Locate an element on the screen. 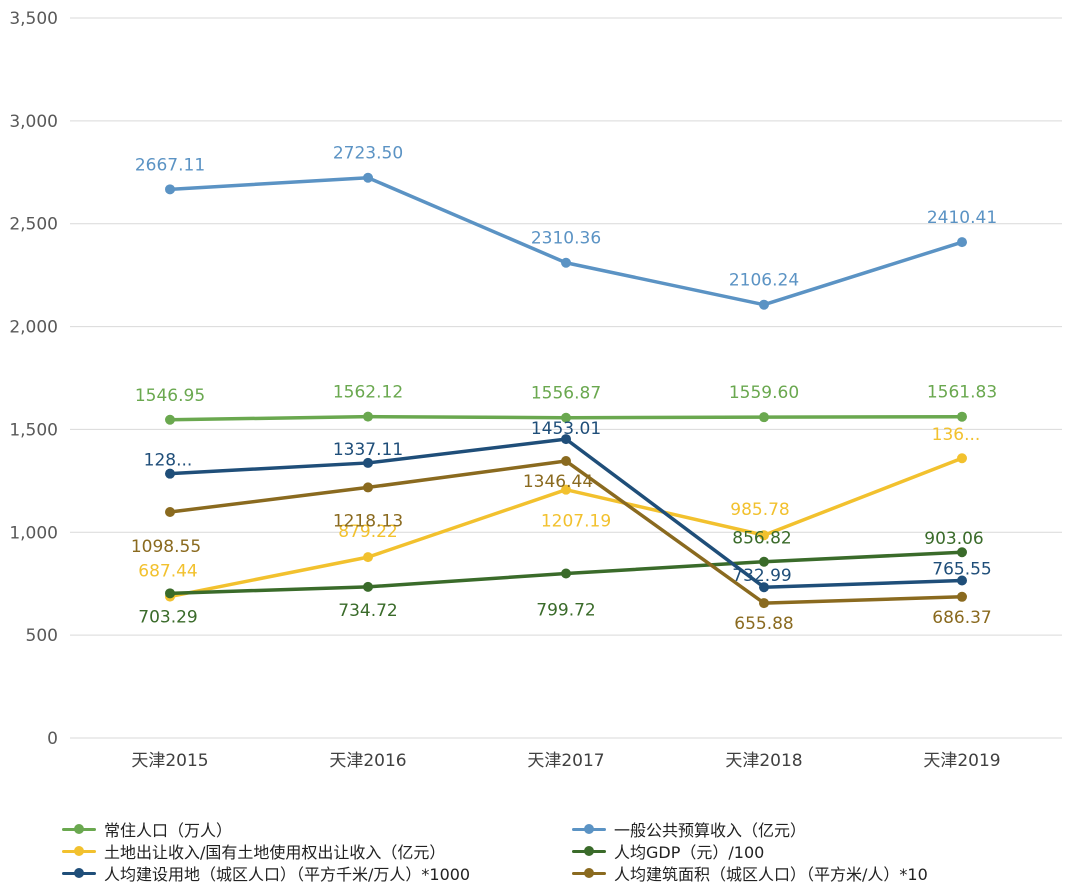 Image resolution: width=1080 pixels, height=885 pixels. y-tick-label: 1,000 is located at coordinates (33, 533).